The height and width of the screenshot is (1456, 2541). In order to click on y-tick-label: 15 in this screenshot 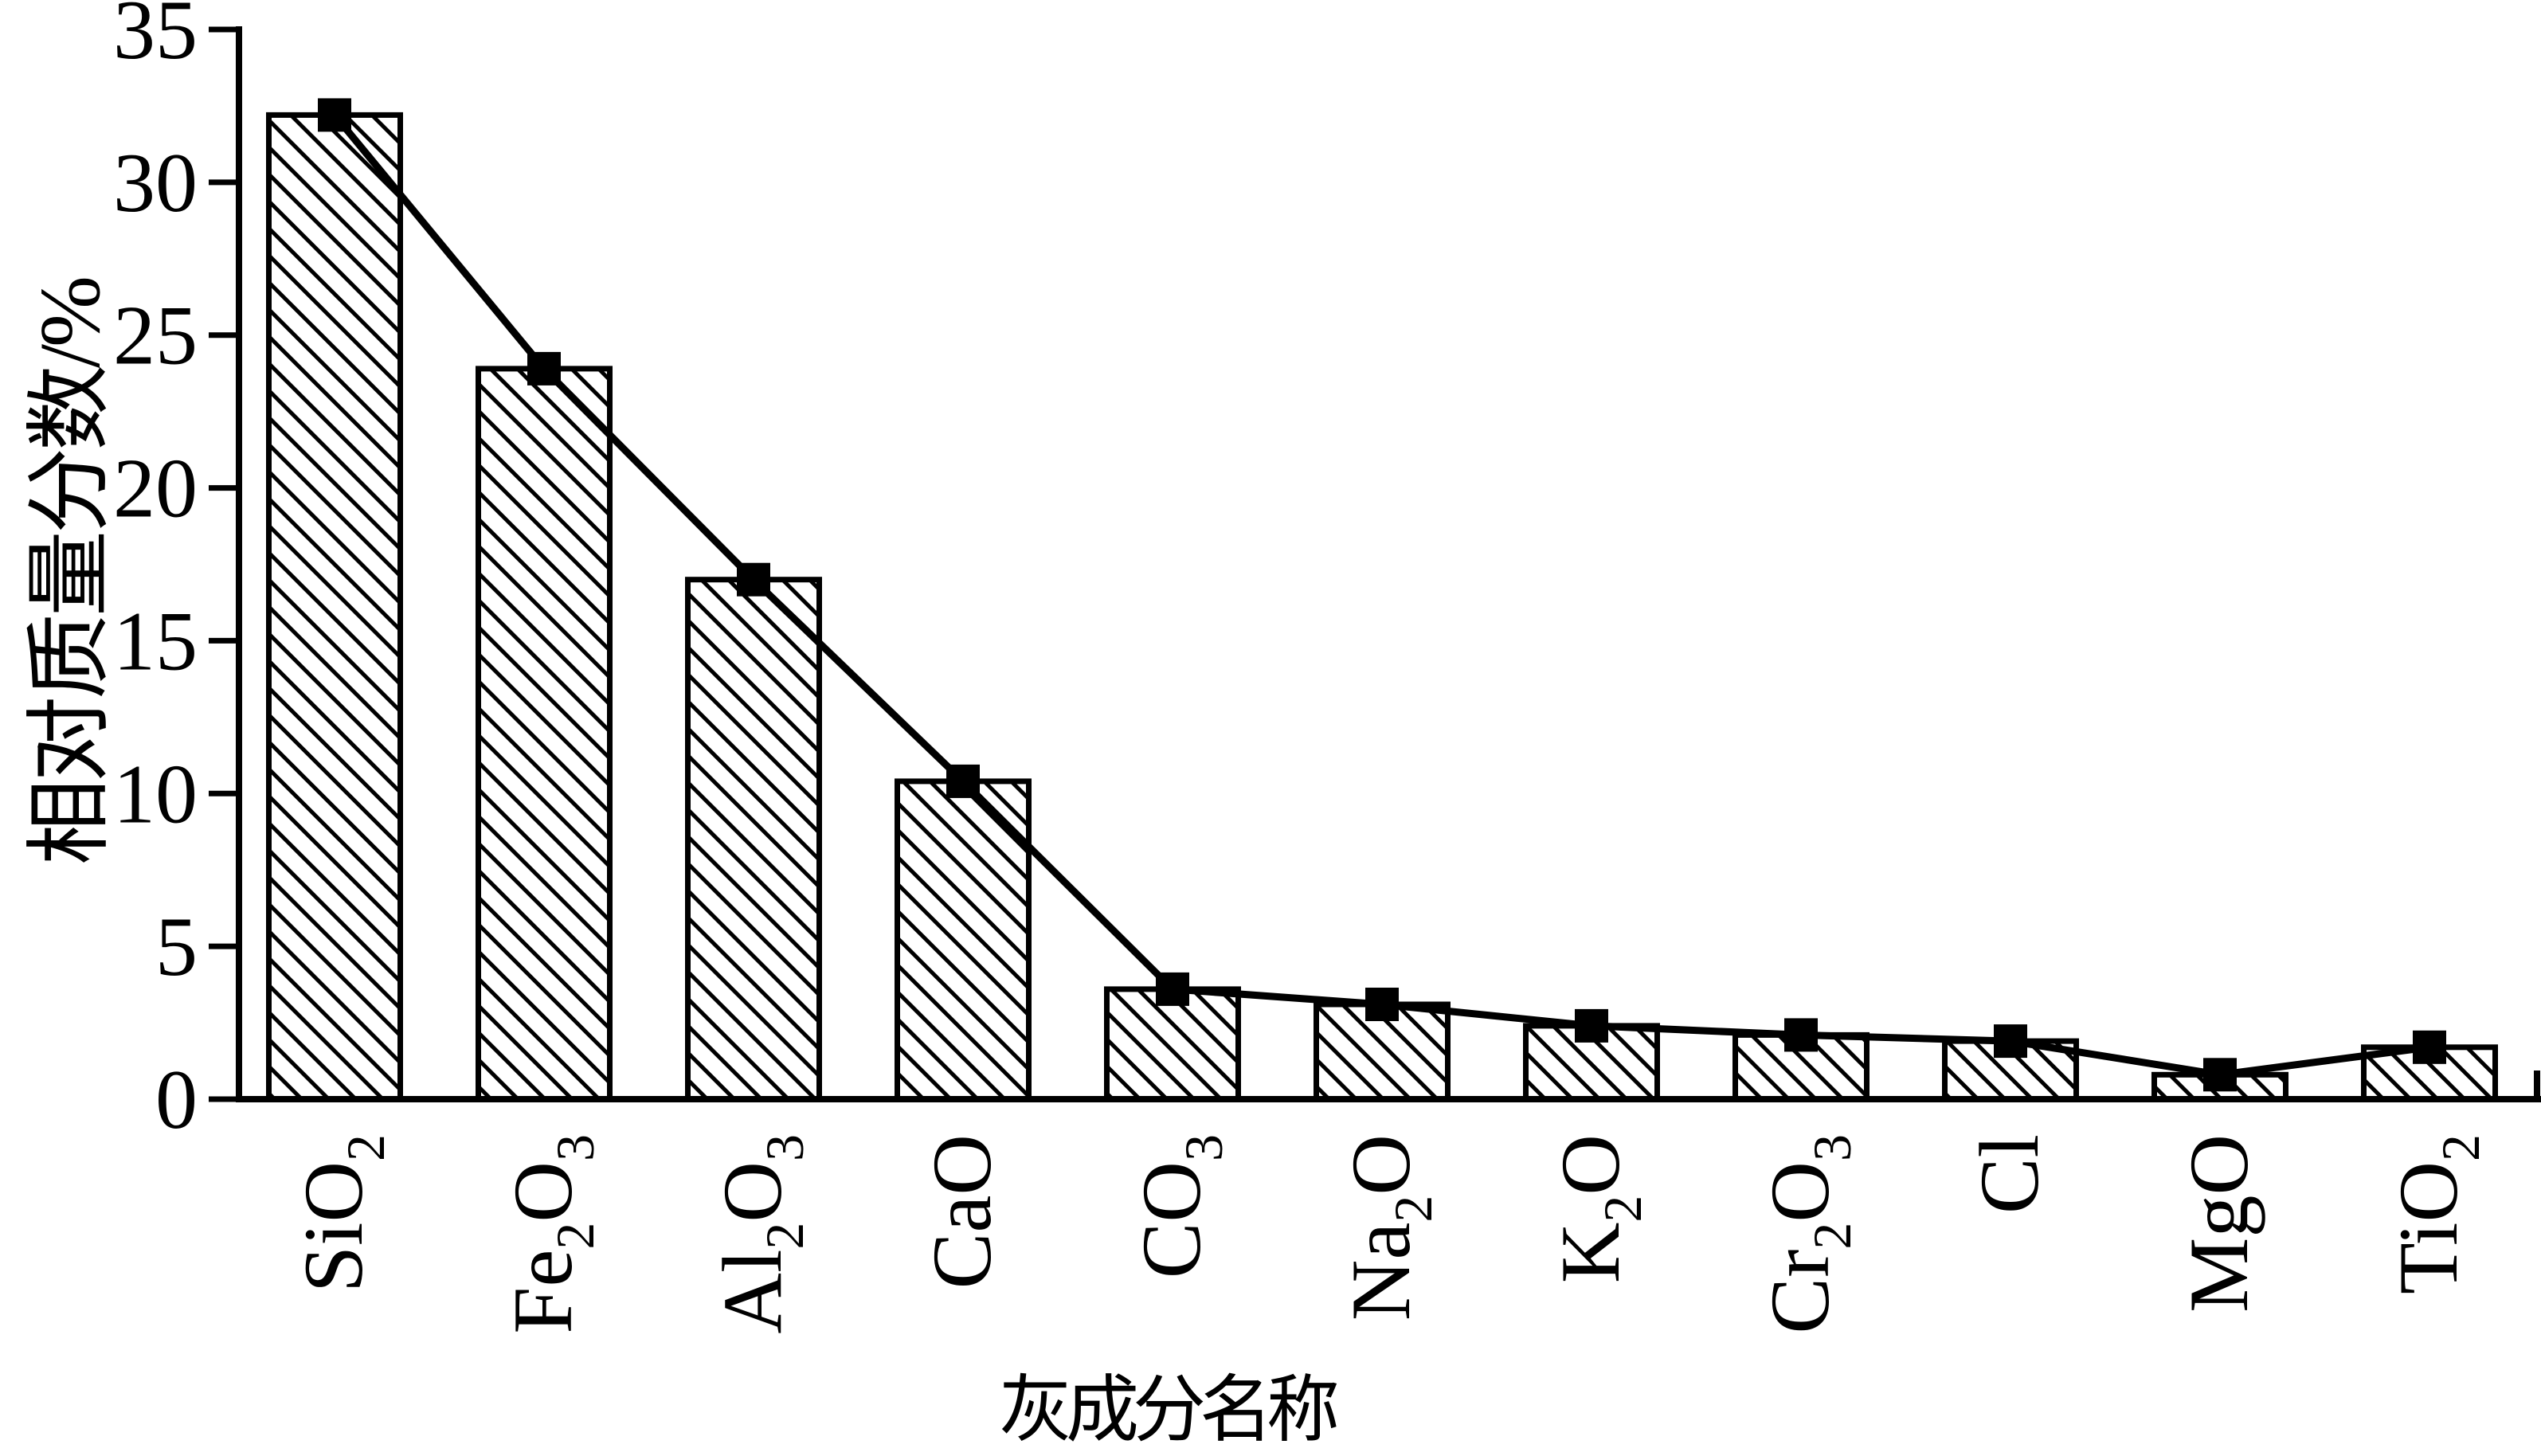, I will do `click(155, 640)`.